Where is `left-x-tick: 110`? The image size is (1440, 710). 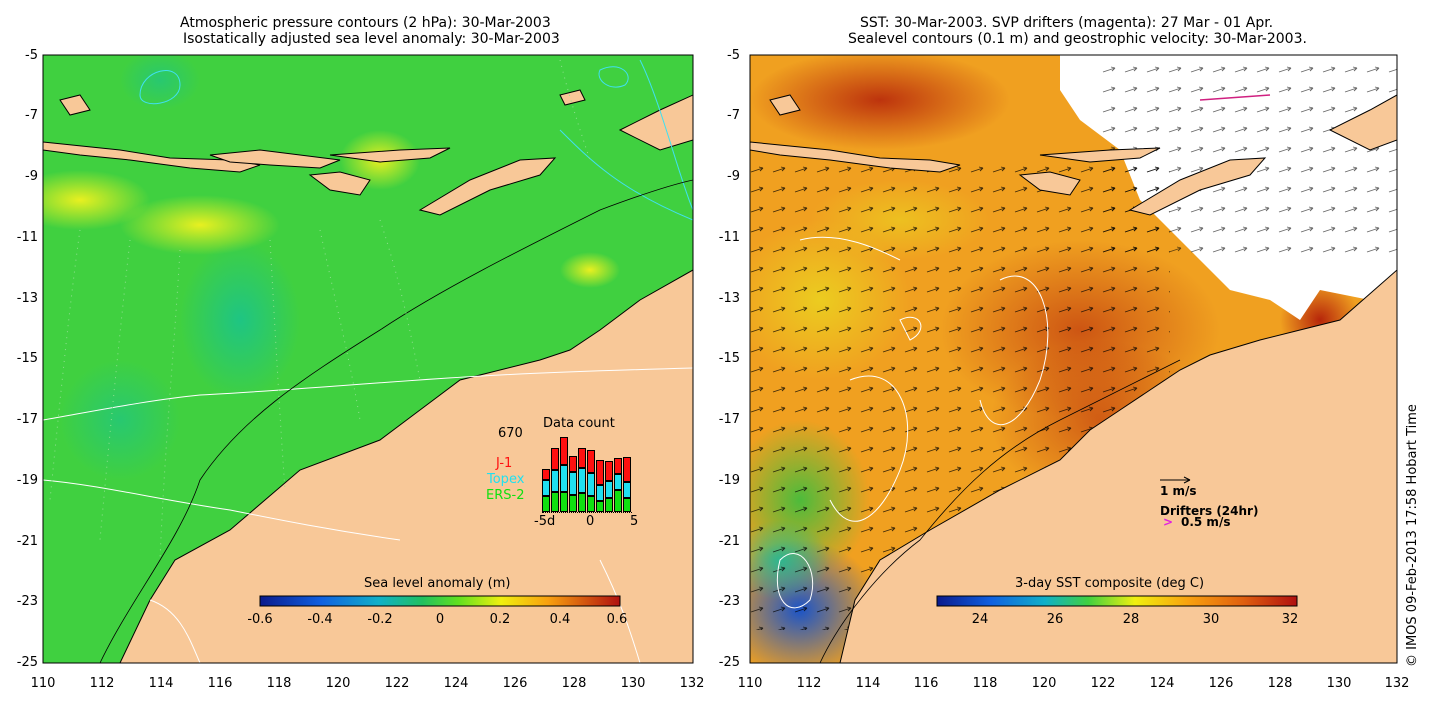 left-x-tick: 110 is located at coordinates (43, 683).